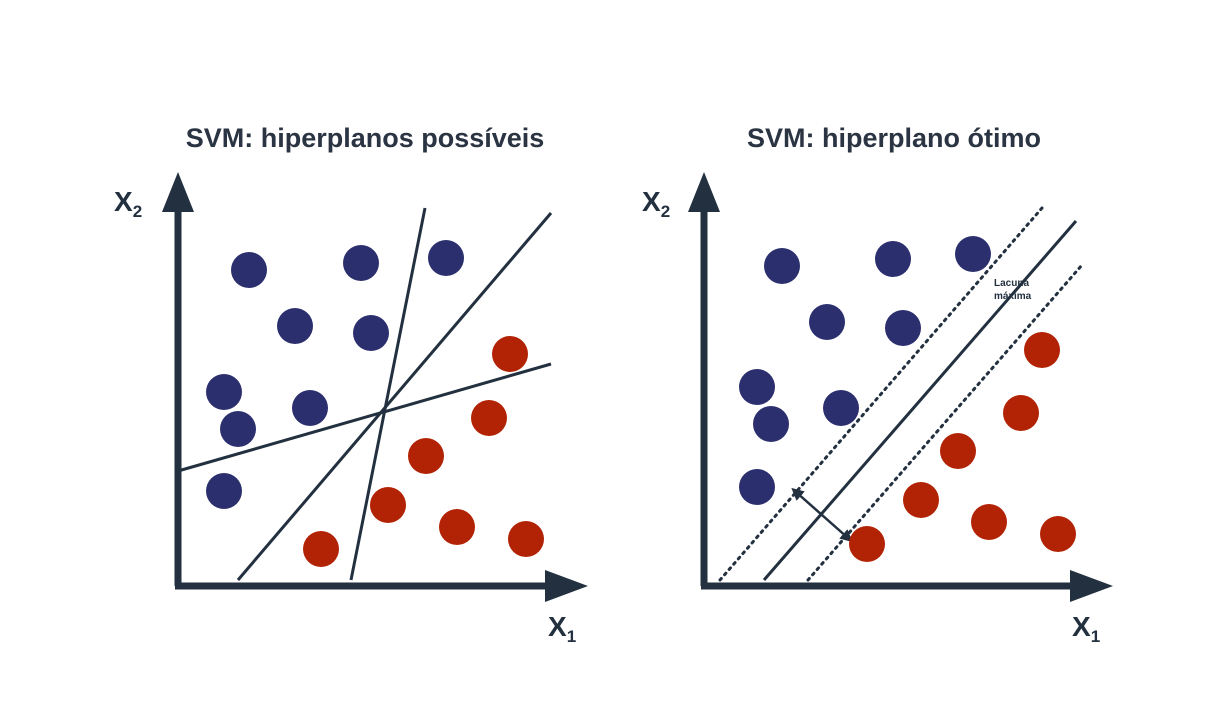  I want to click on panel-title: SVM: hiperplano ótimo, so click(894, 138).